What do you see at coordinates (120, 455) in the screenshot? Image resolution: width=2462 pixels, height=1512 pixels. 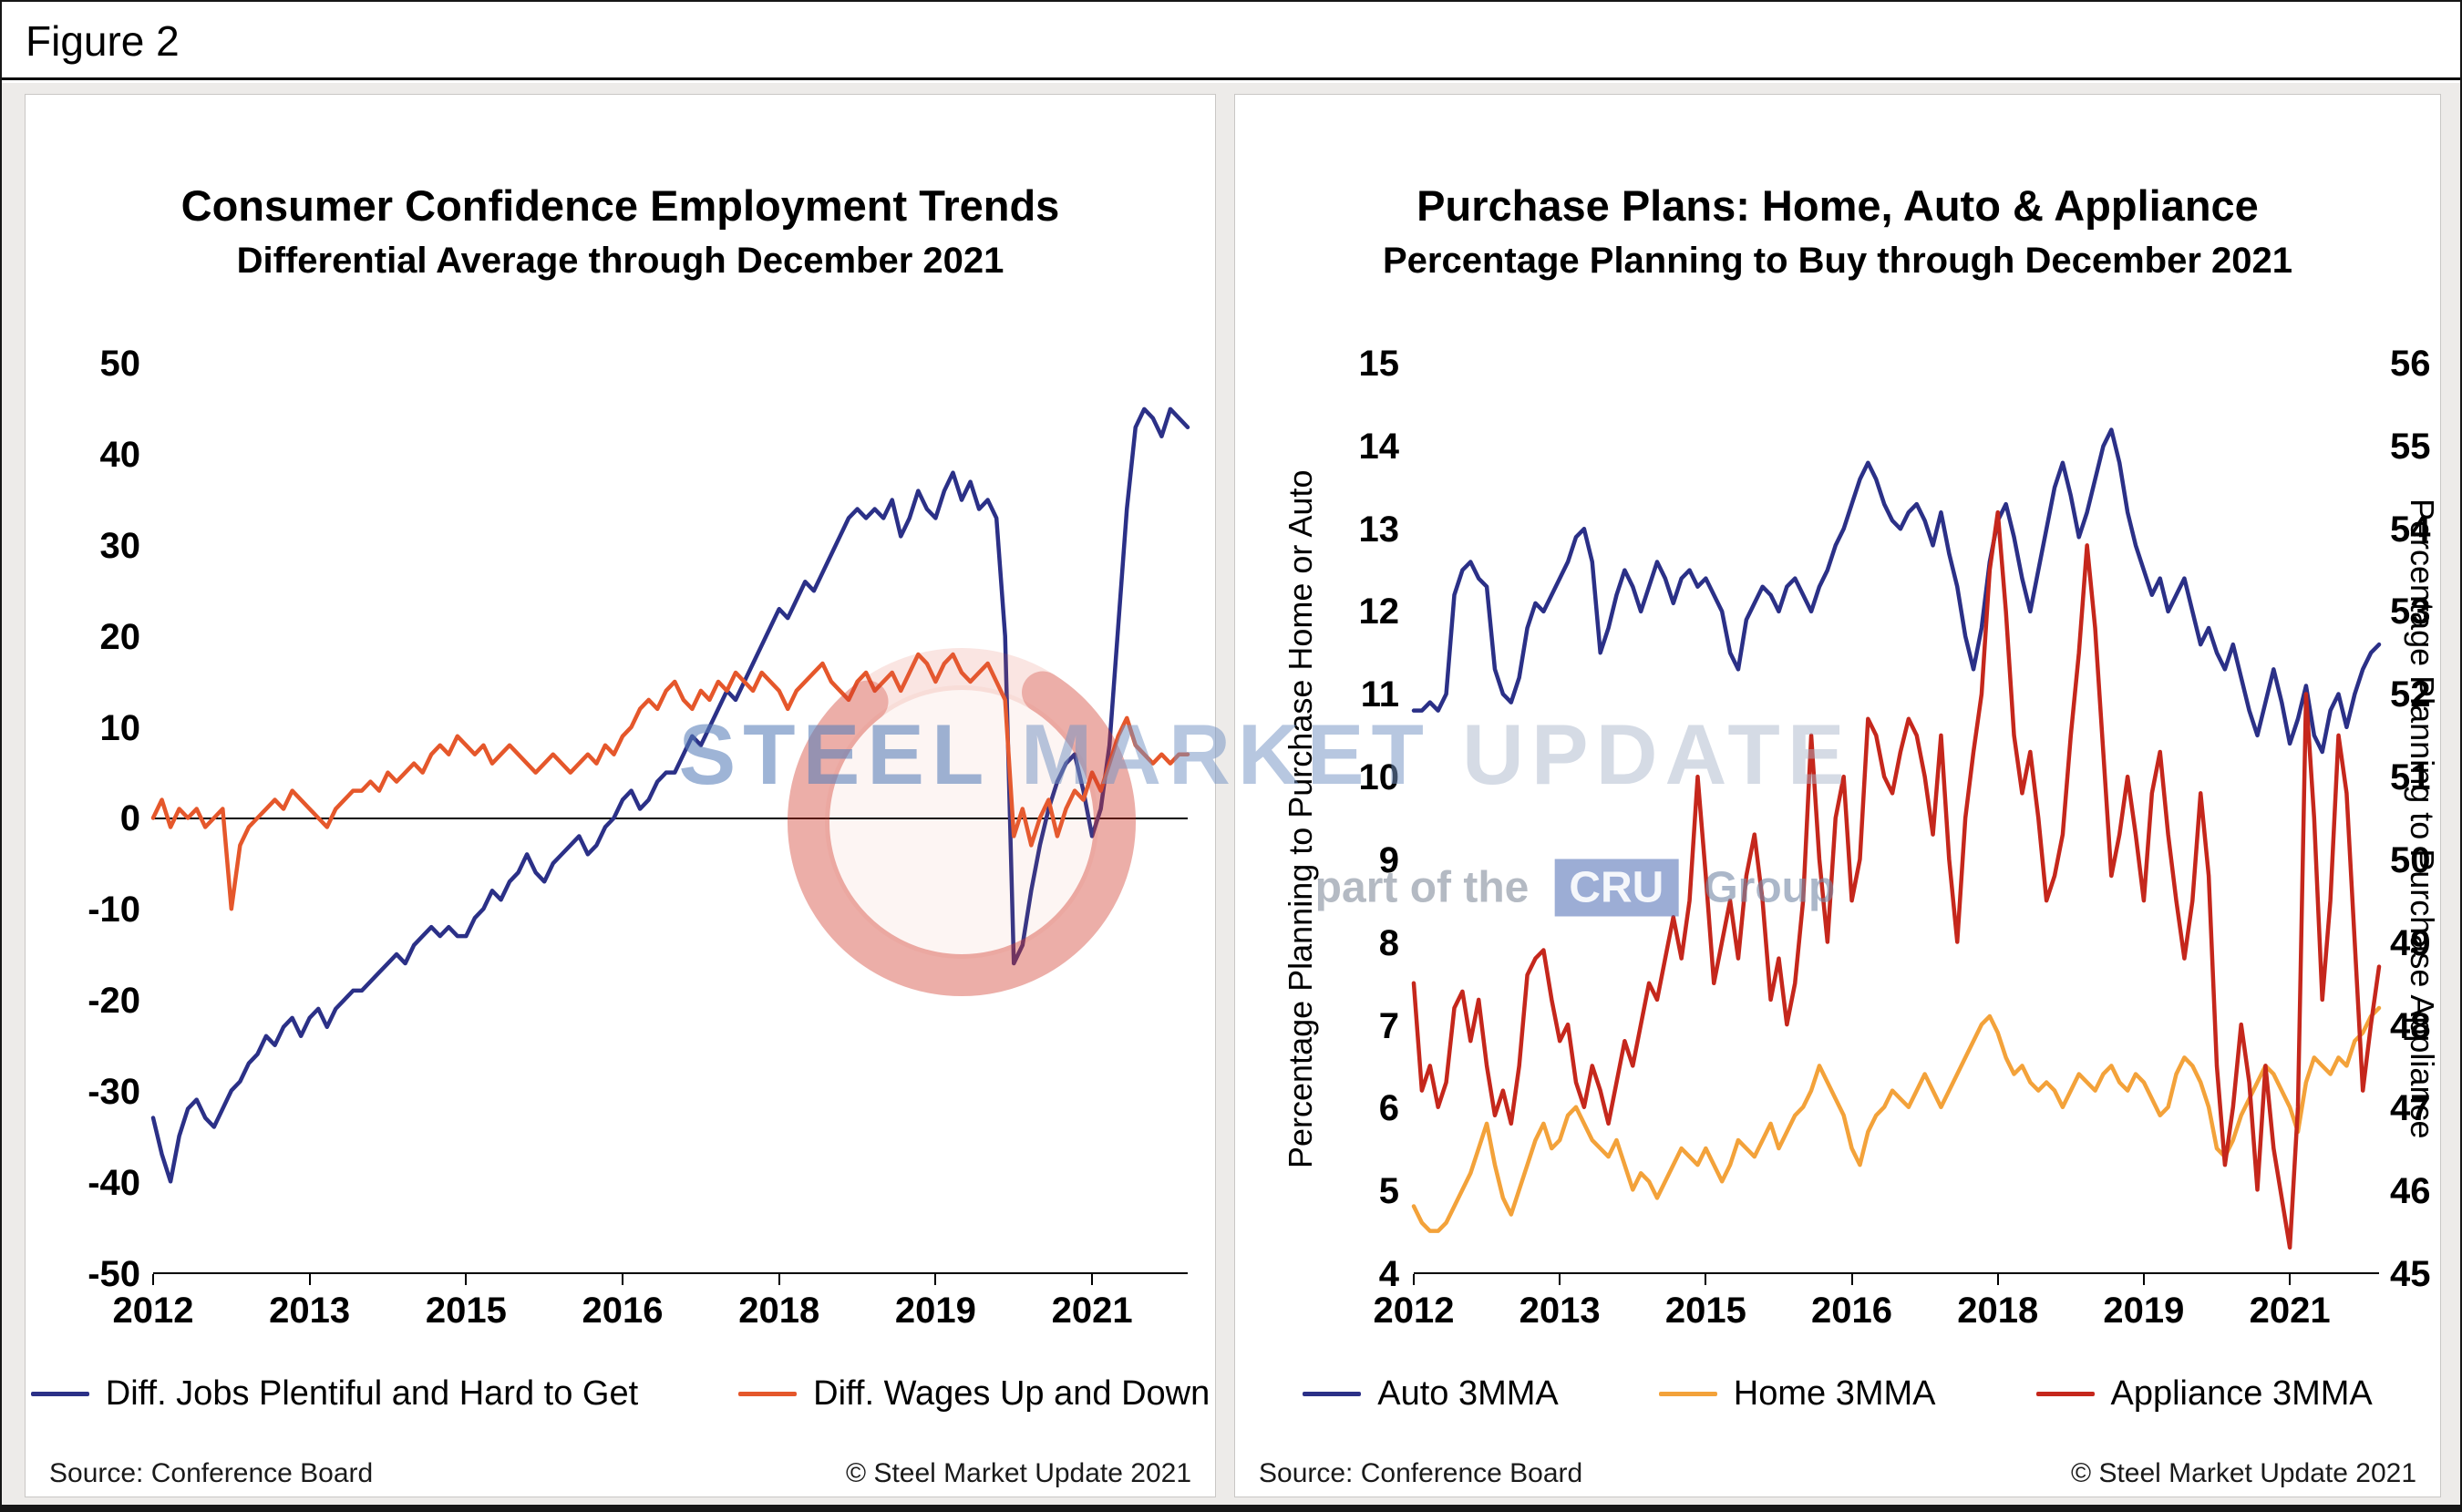 I see `y-tick-label: 40` at bounding box center [120, 455].